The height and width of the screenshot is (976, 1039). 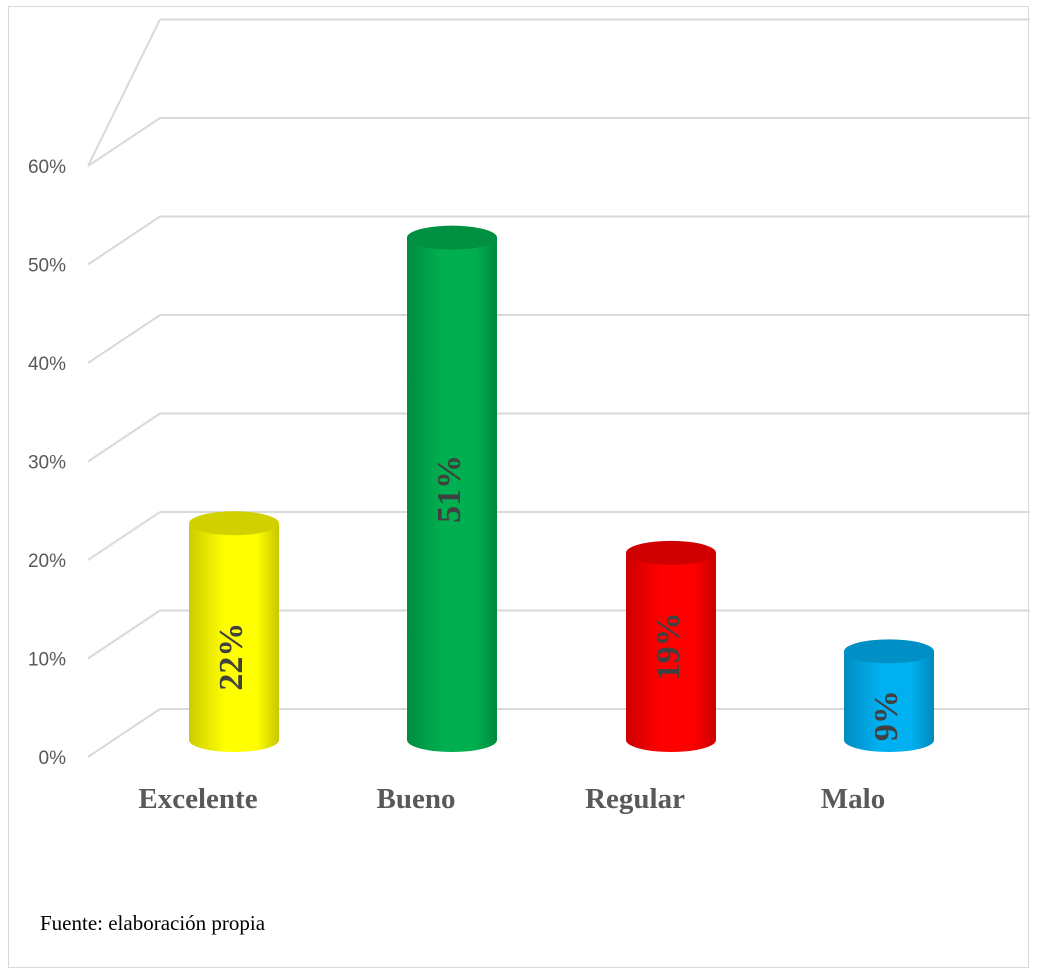 I want to click on bar-malo, so click(x=889, y=695).